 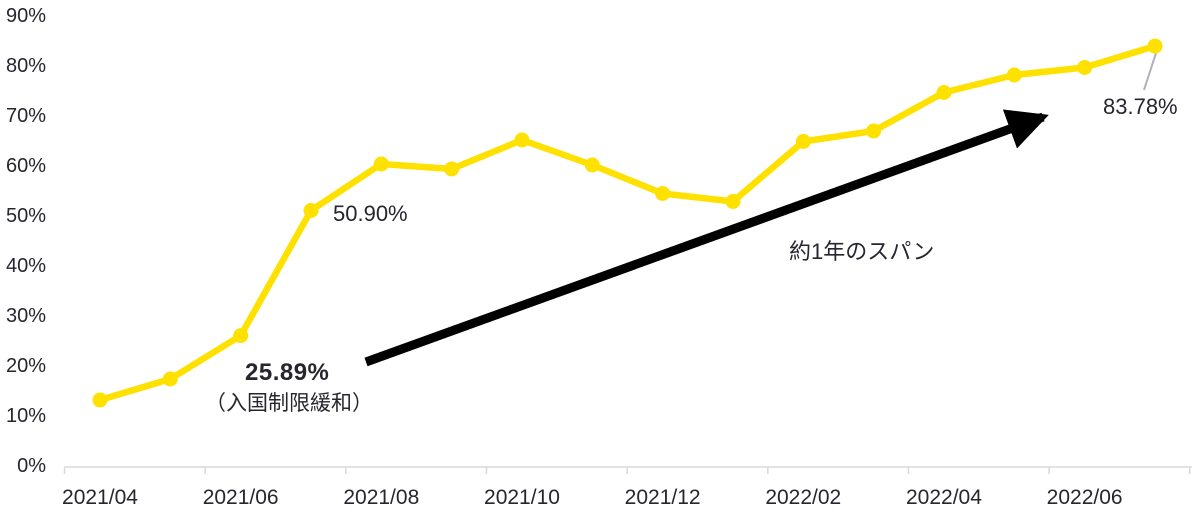 What do you see at coordinates (381, 497) in the screenshot?
I see `x-axis-tick-label: 2021/08` at bounding box center [381, 497].